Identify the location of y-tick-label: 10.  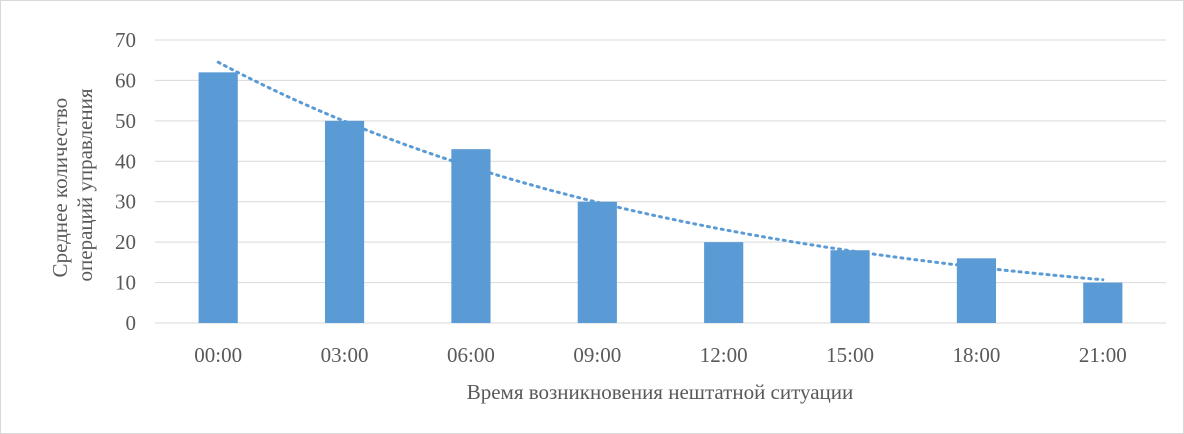
(125, 283).